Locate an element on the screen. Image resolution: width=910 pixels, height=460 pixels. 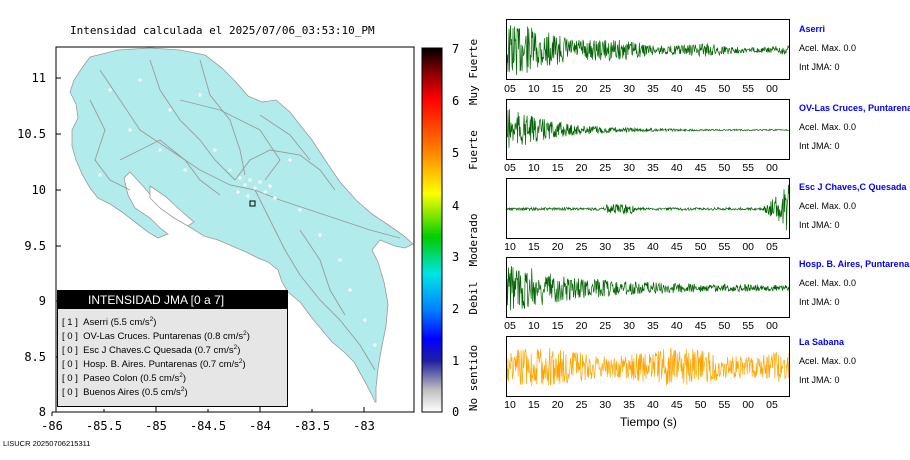
station-name: Aserri is located at coordinates (812, 29).